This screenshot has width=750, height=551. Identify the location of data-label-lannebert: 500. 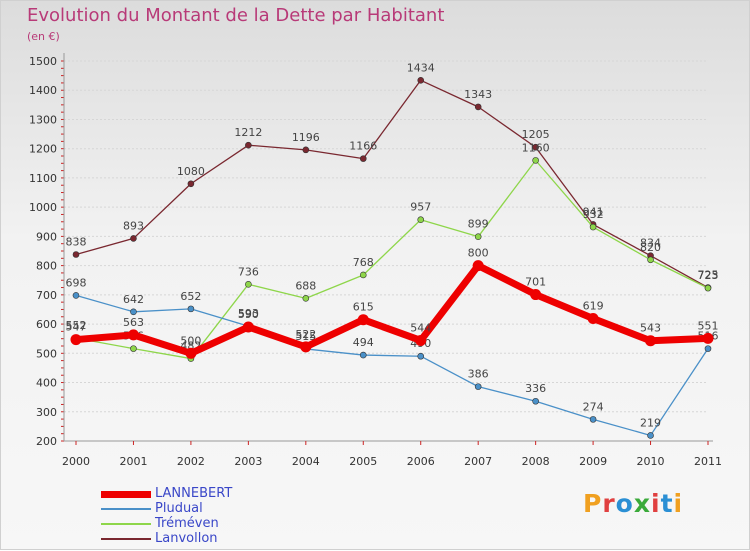
(190, 340).